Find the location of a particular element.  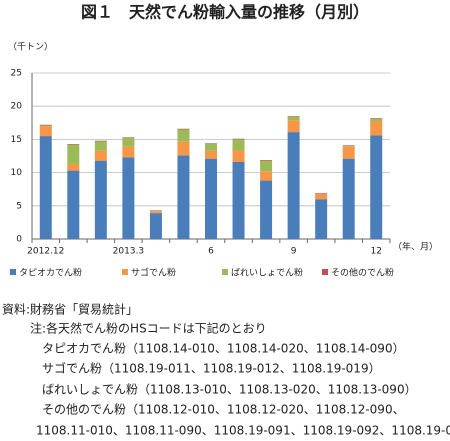

x-axis-label: （年、月） is located at coordinates (415, 247).